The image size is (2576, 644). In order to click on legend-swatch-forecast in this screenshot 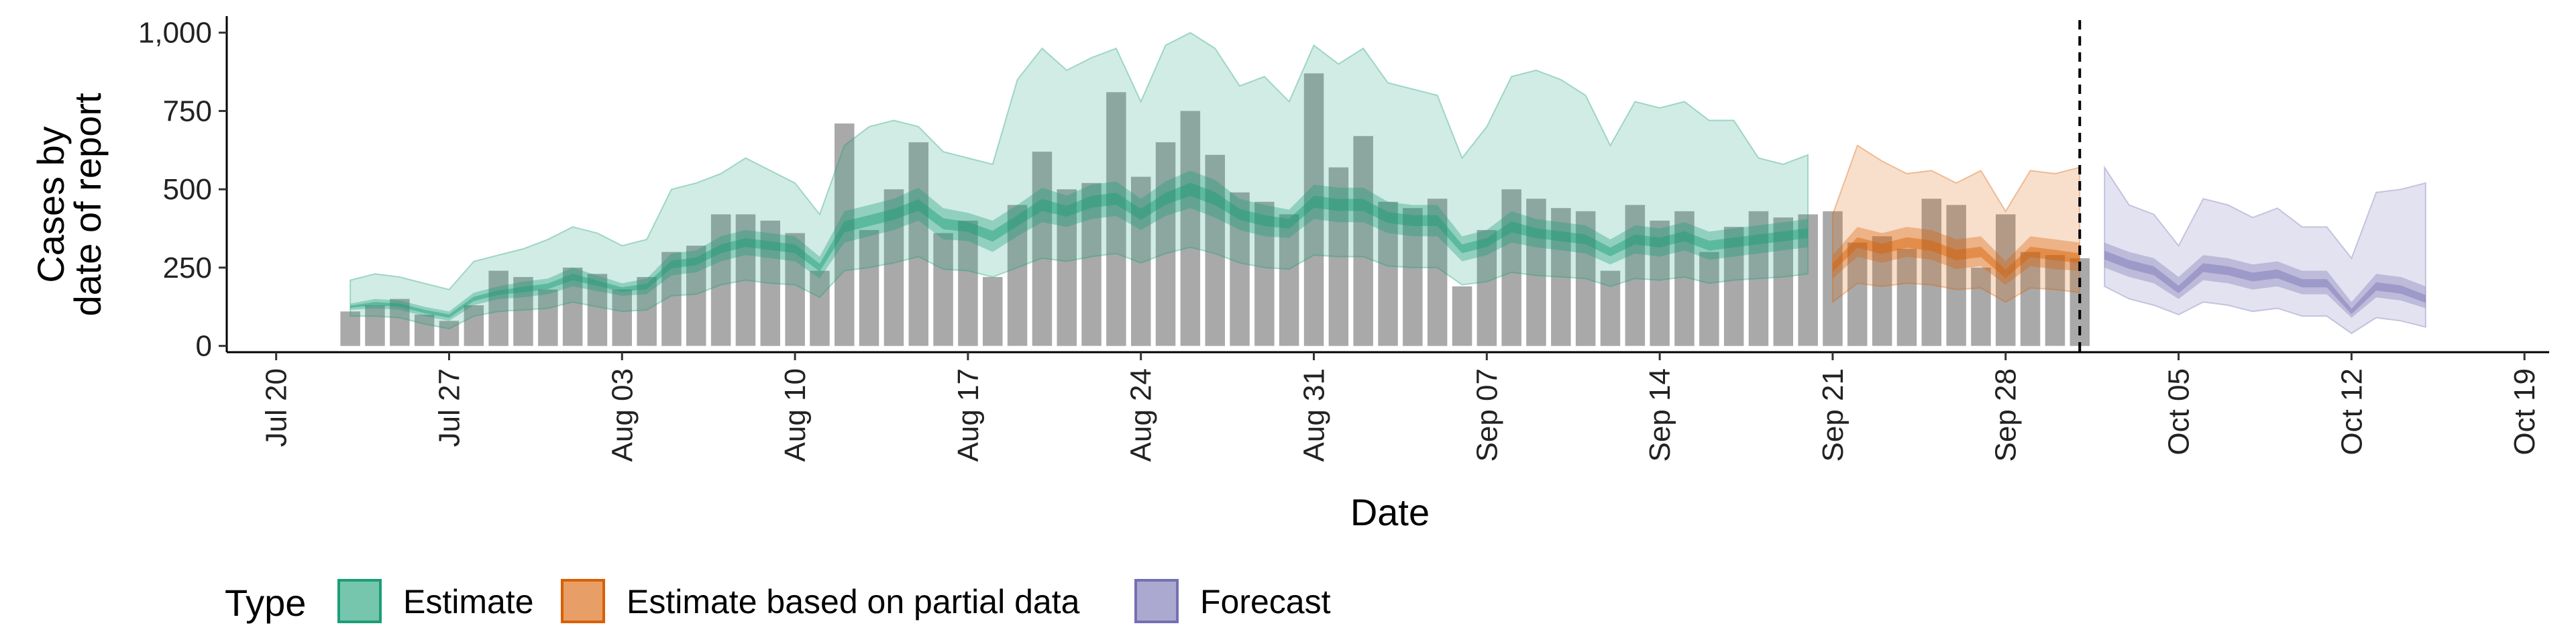, I will do `click(1156, 601)`.